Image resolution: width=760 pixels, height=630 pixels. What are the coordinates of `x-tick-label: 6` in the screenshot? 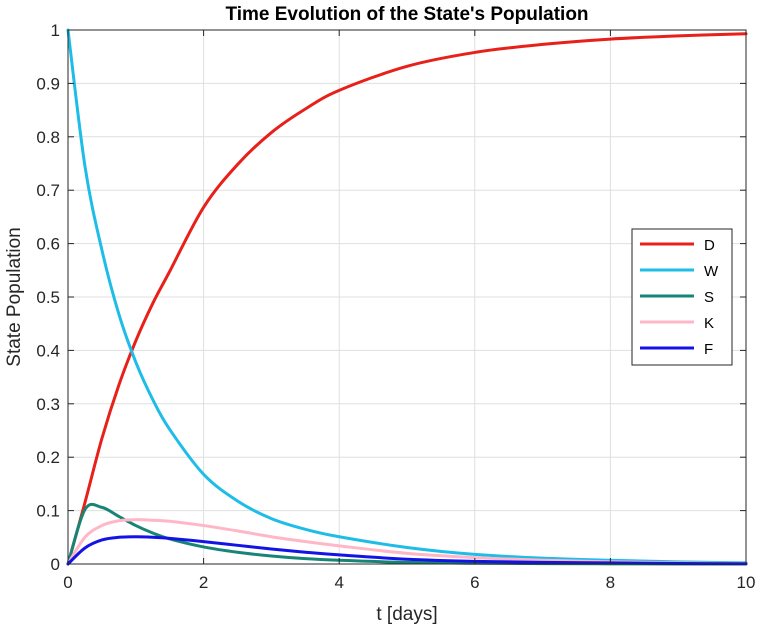 It's located at (474, 582).